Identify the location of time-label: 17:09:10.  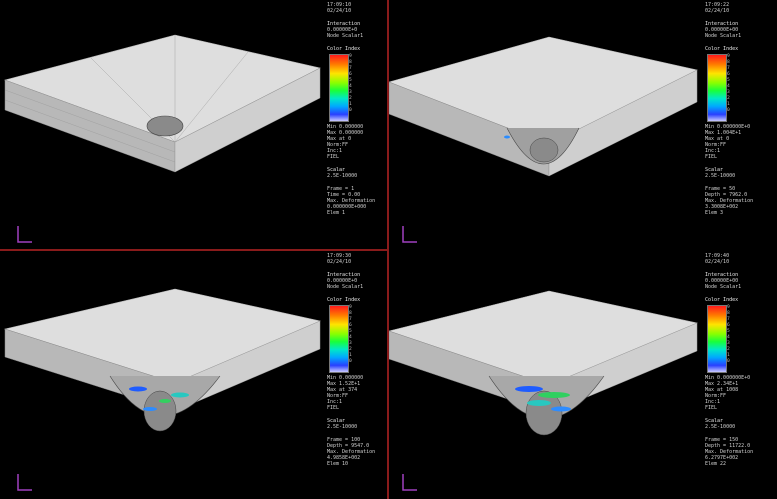
(339, 5).